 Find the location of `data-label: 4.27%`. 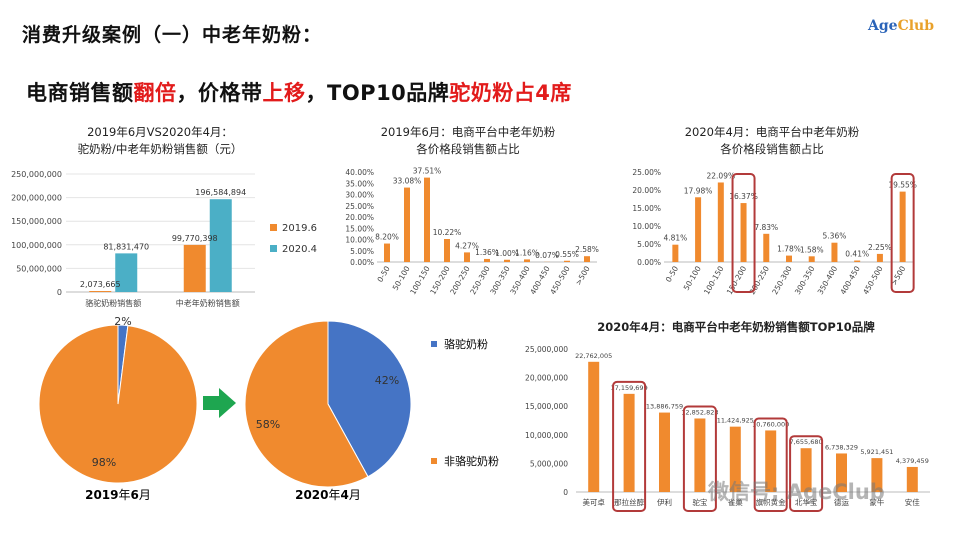

data-label: 4.27% is located at coordinates (467, 245).